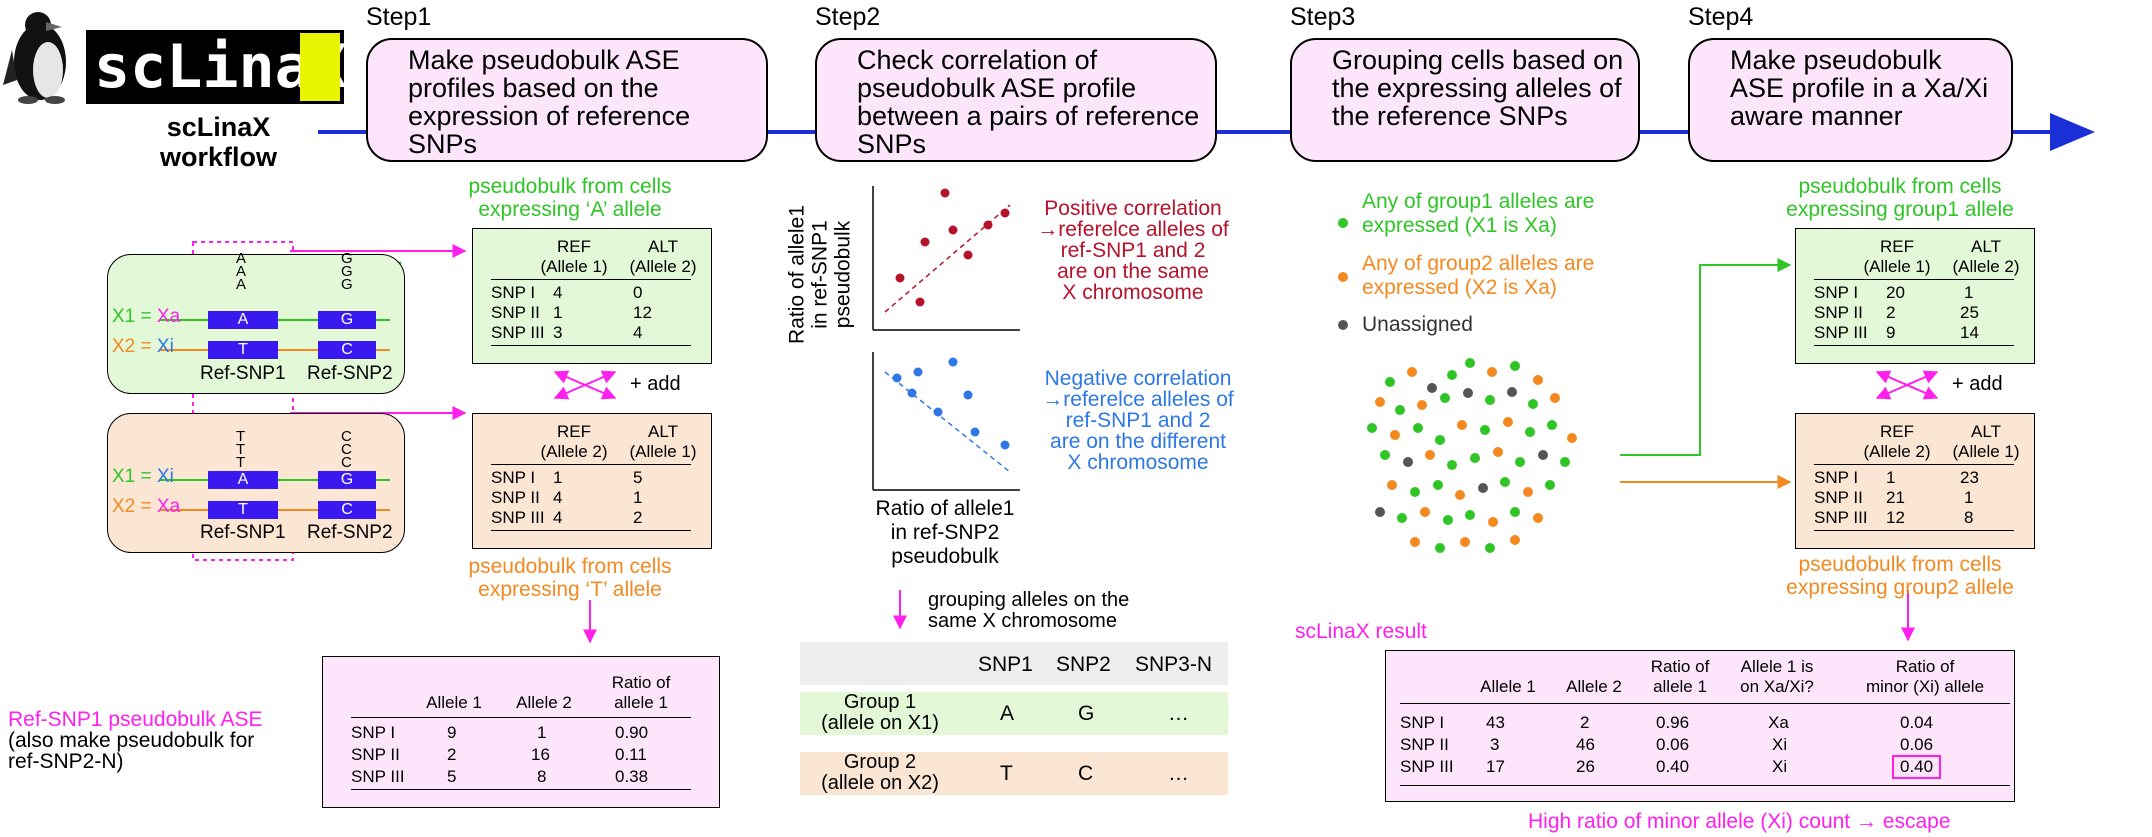  I want to click on top-snp1-lower: T, so click(243, 350).